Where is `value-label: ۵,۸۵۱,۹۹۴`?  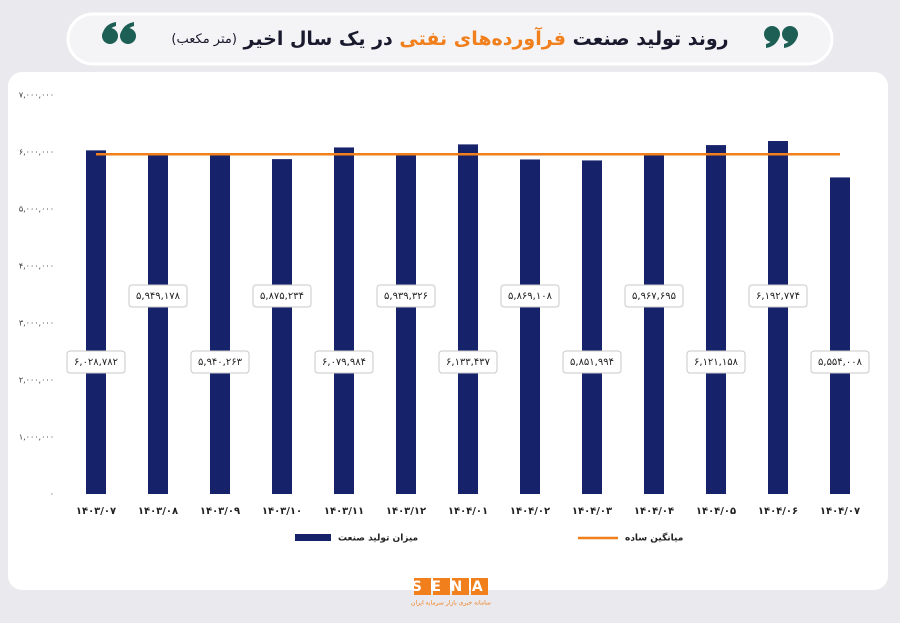
value-label: ۵,۸۵۱,۹۹۴ is located at coordinates (592, 362).